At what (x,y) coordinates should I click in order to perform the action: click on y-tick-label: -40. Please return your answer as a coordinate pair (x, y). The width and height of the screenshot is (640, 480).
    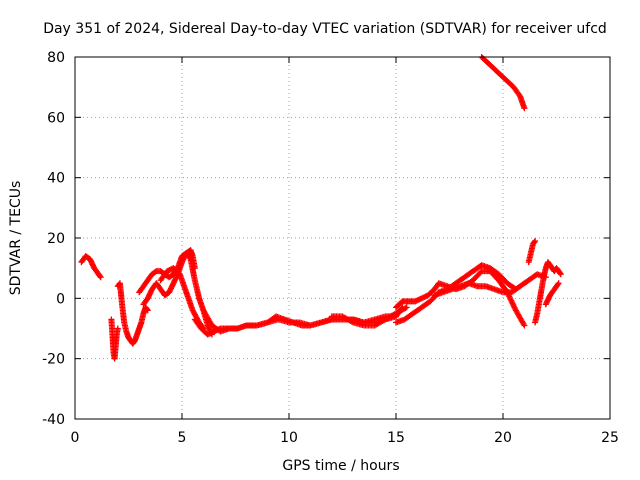
    Looking at the image, I should click on (53, 420).